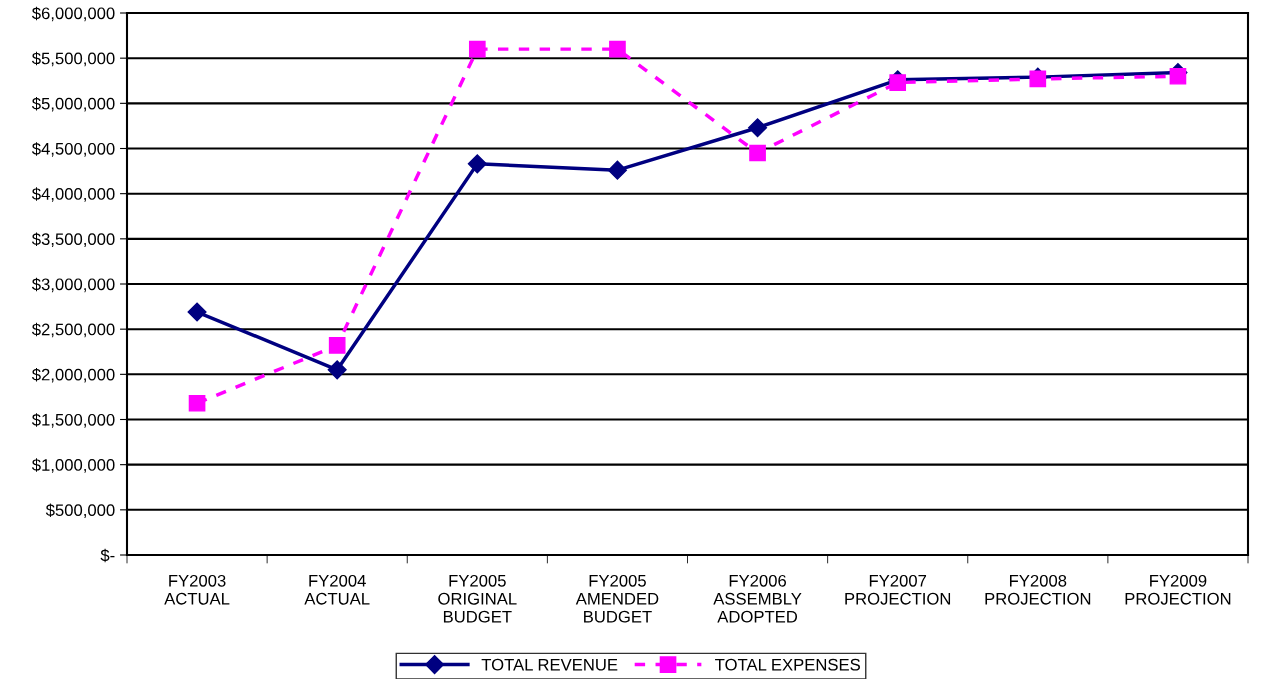 This screenshot has height=679, width=1262. Describe the element at coordinates (1178, 589) in the screenshot. I see `x-tick-label: FY2009 PROJECTION` at that location.